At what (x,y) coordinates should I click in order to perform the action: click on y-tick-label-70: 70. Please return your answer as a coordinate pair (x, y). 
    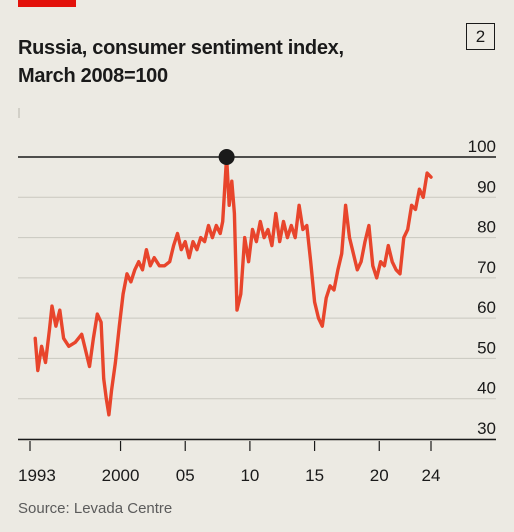
    Looking at the image, I should click on (486, 267).